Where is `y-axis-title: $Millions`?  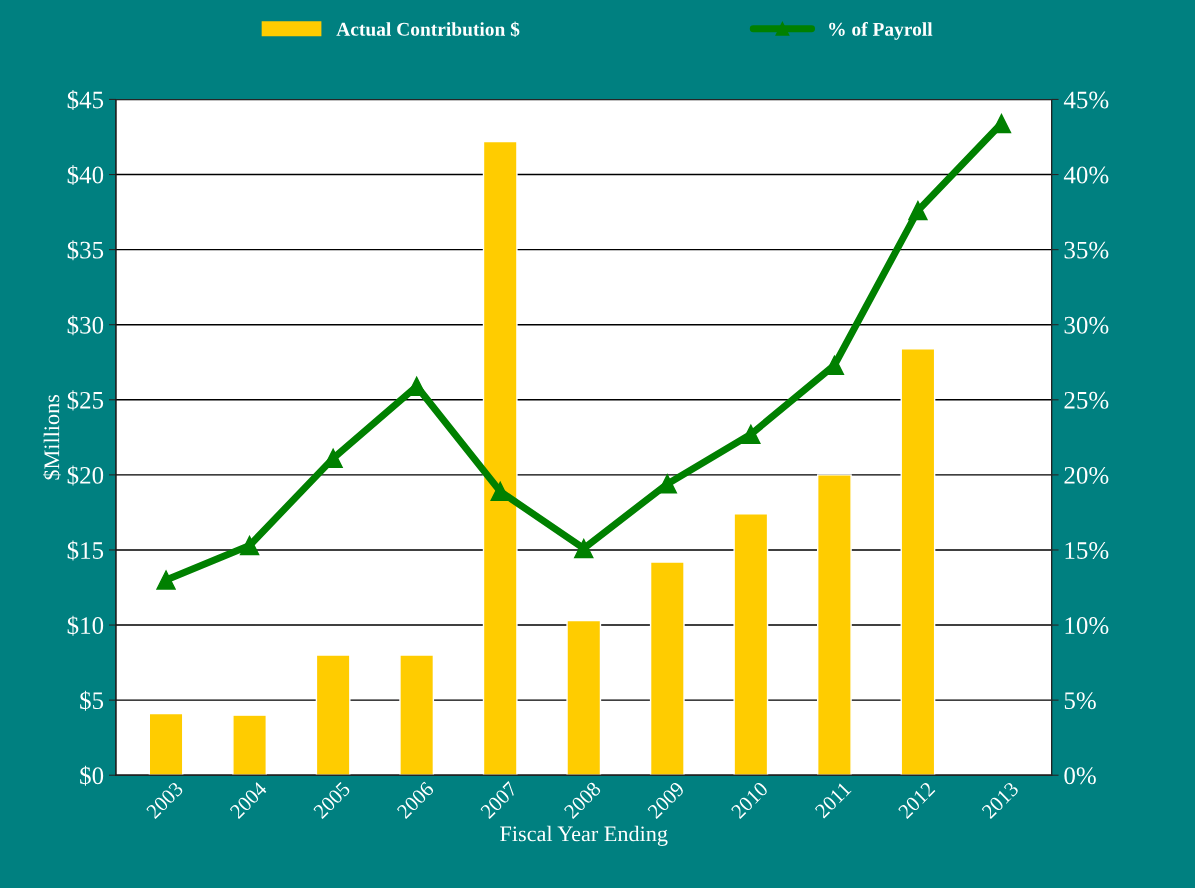
y-axis-title: $Millions is located at coordinates (52, 437).